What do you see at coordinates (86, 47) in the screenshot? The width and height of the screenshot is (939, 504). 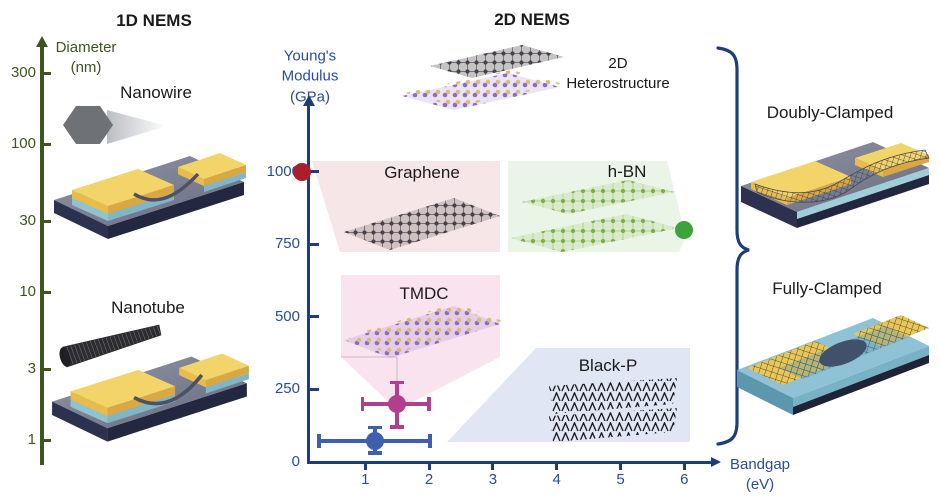 I see `diameter-axis-label-line1: Diameter` at bounding box center [86, 47].